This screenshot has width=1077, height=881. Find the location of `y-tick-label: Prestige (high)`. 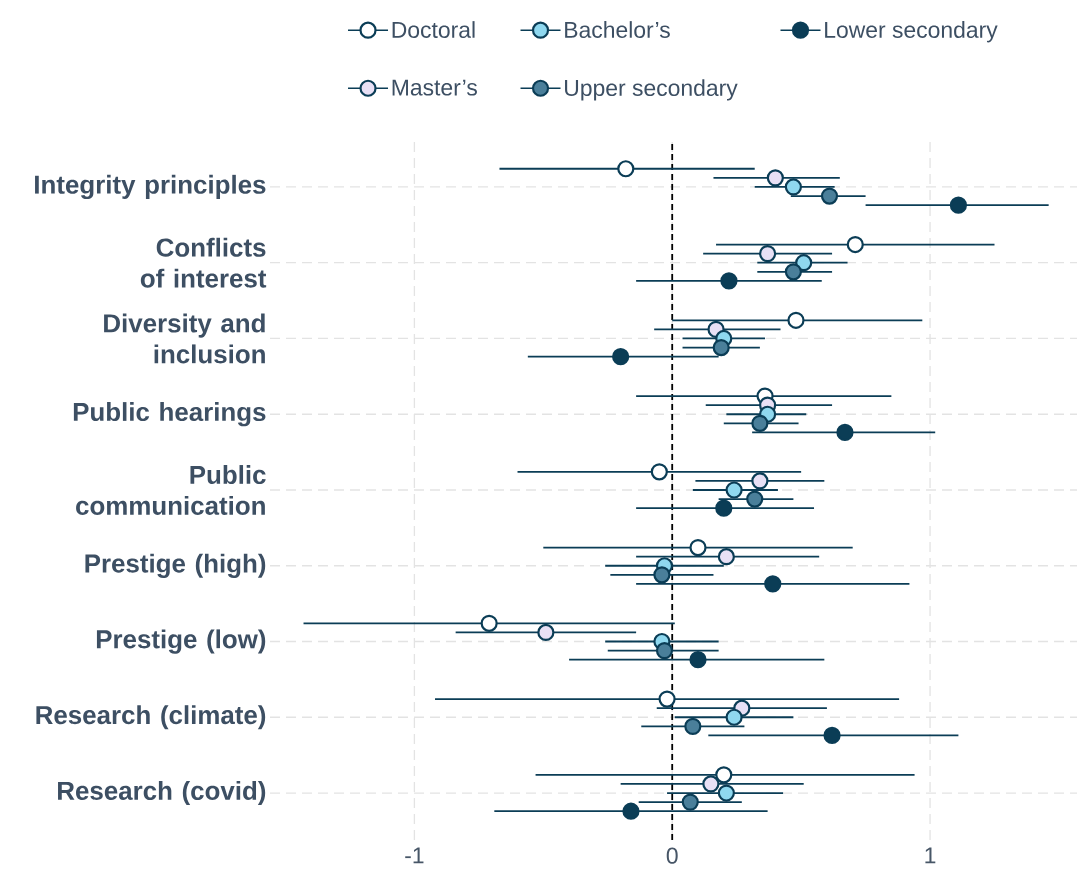

y-tick-label: Prestige (high) is located at coordinates (175, 565).